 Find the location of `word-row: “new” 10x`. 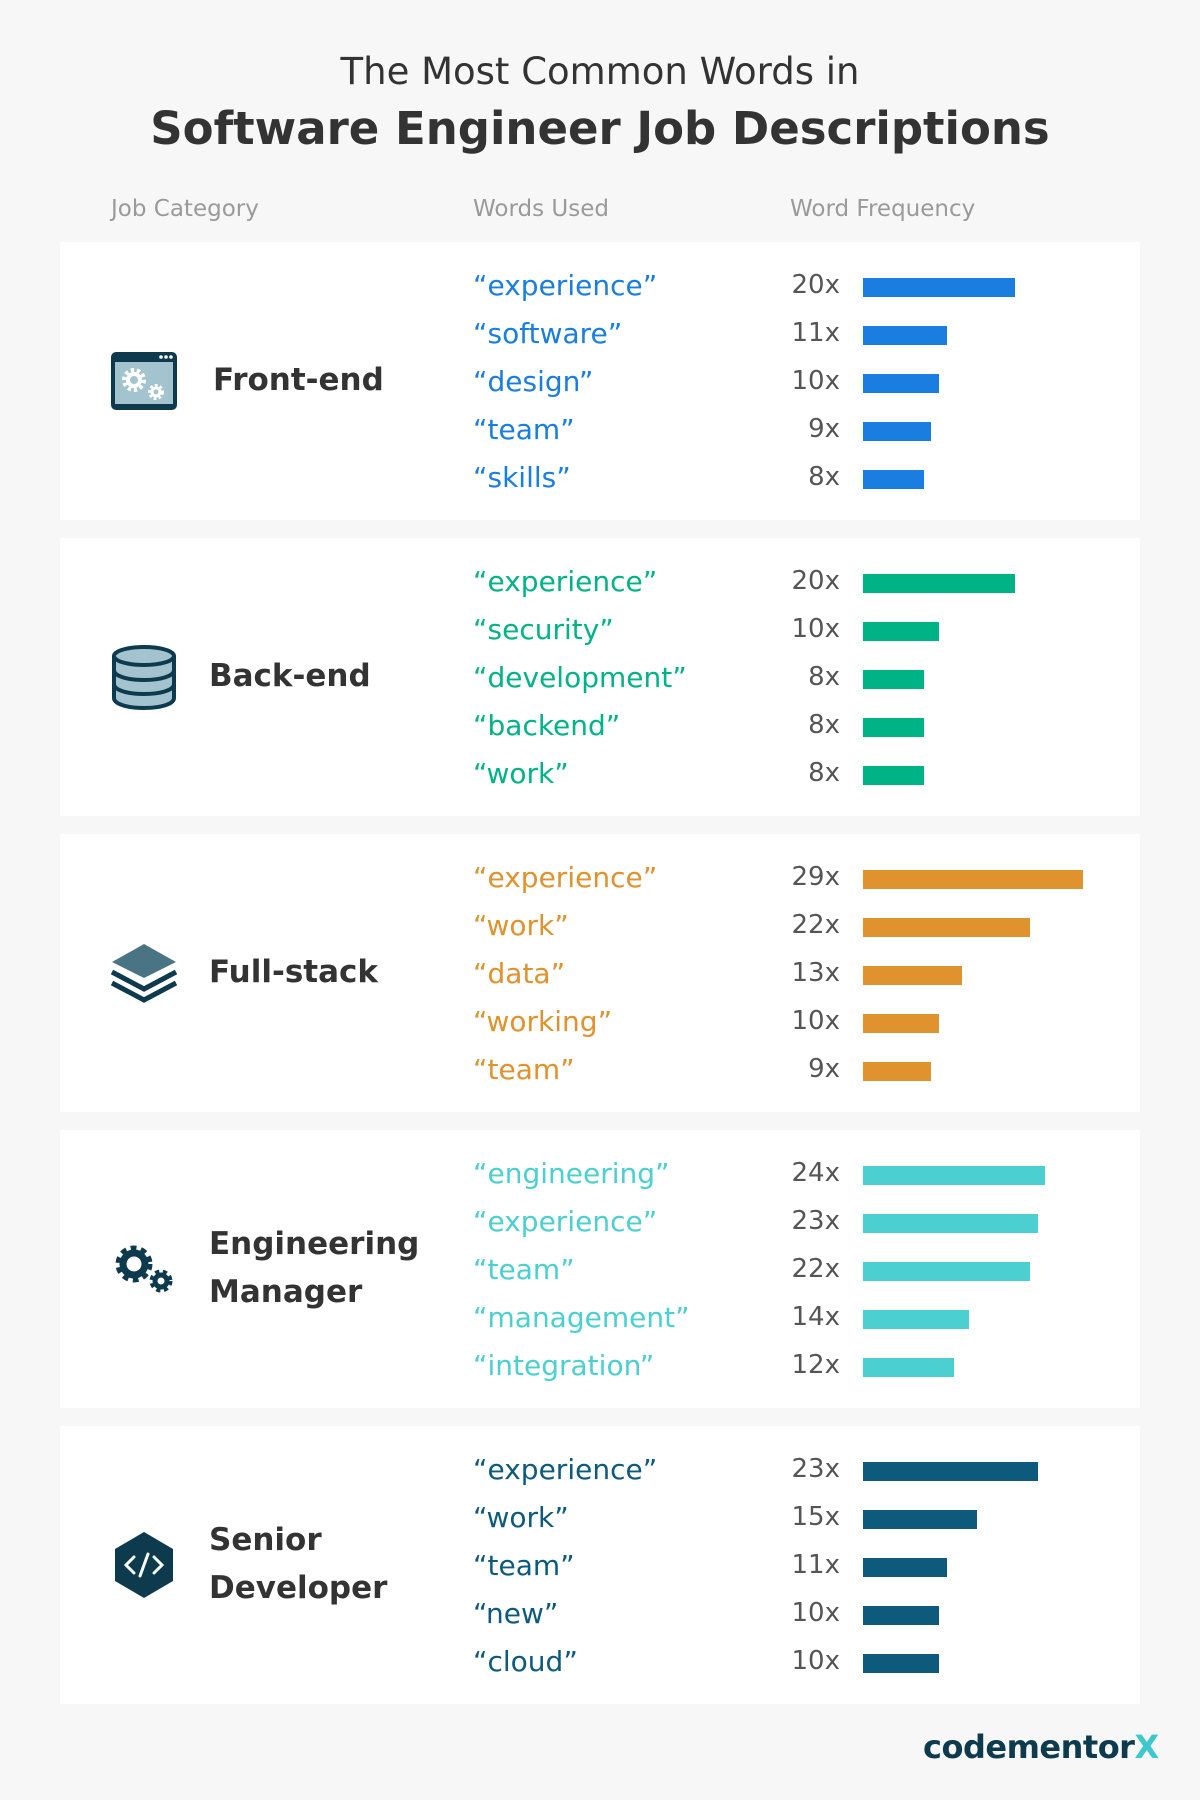

word-row: “new” 10x is located at coordinates (600, 1615).